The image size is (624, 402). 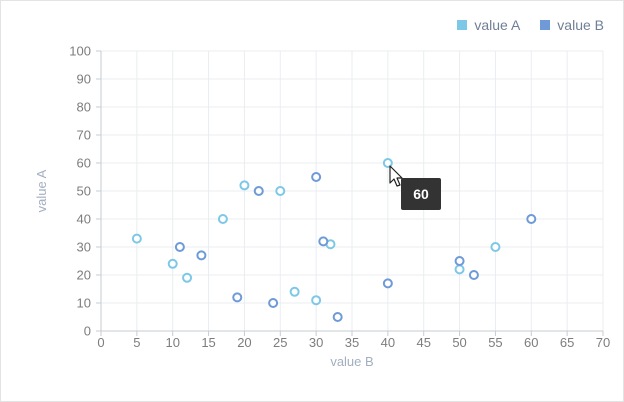 I want to click on y-tick-label: 100, so click(x=80, y=51).